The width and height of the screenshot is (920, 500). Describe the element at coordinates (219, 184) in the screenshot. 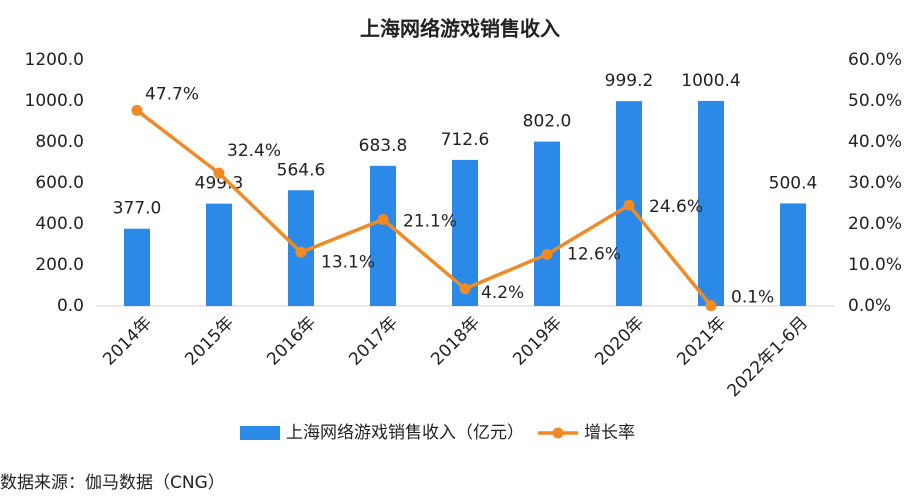

I see `bar-value-label: 499.3` at that location.